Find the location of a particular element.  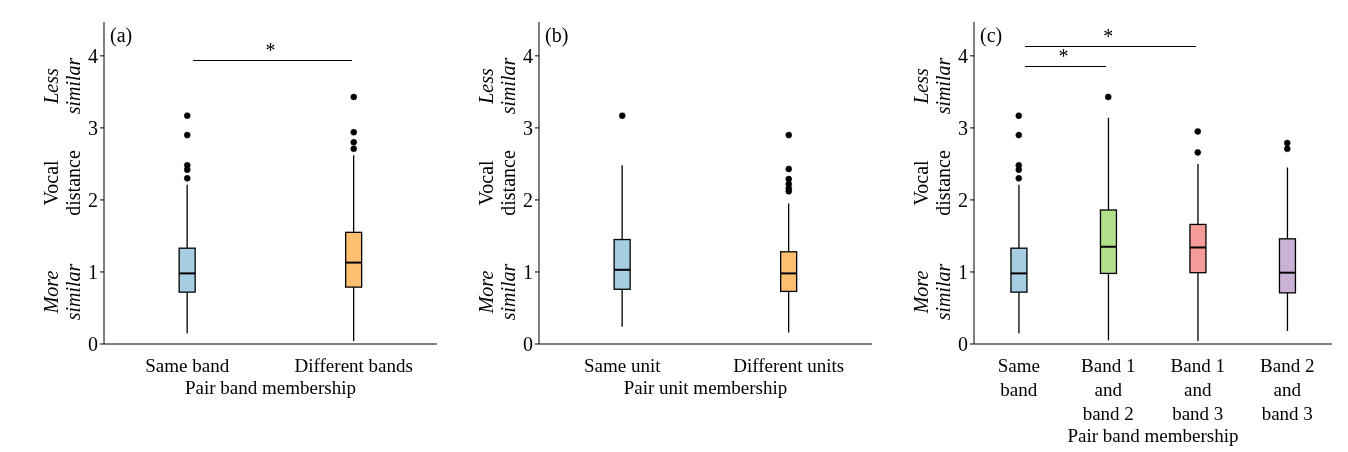

x-tick-label: Band 1 and band 3 is located at coordinates (1197, 389).